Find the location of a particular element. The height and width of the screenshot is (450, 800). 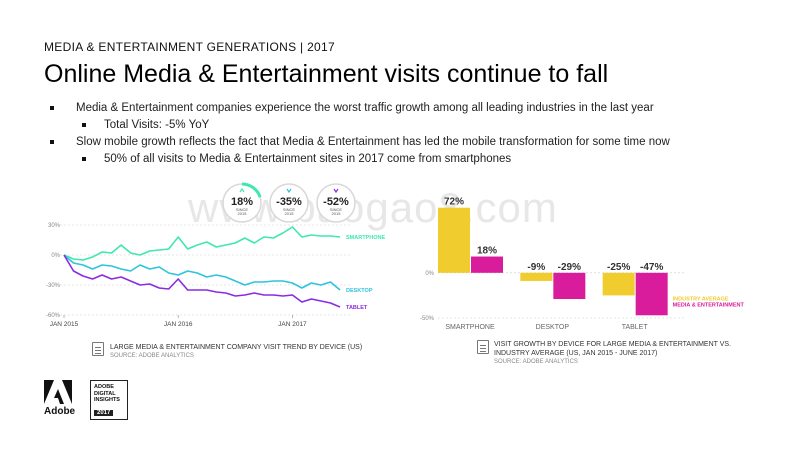

x-category-label: DESKTOP is located at coordinates (553, 327).